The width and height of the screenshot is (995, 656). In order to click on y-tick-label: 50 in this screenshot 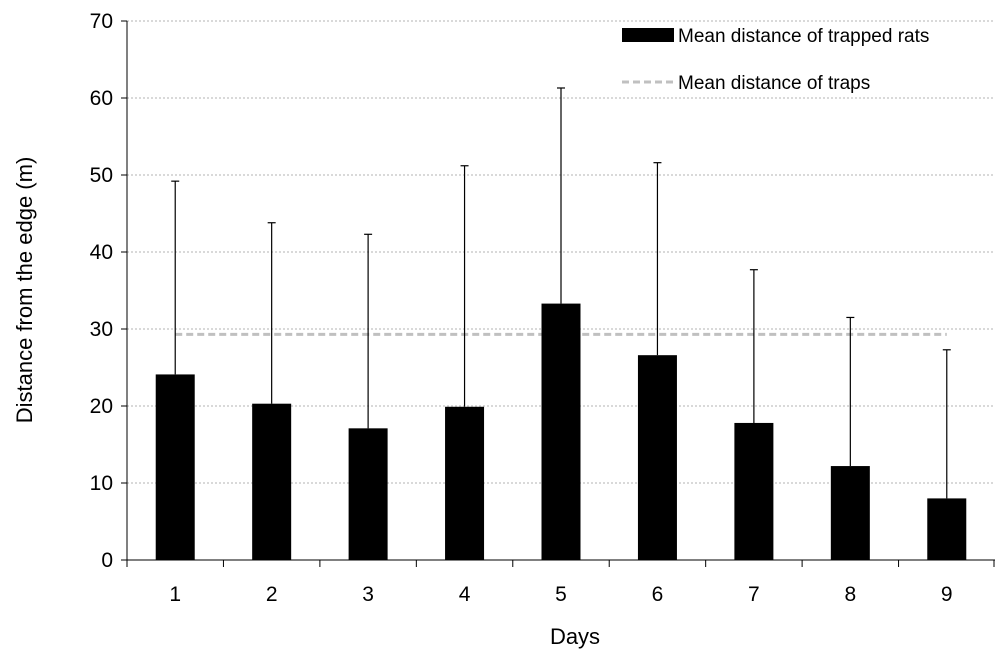, I will do `click(101, 175)`.